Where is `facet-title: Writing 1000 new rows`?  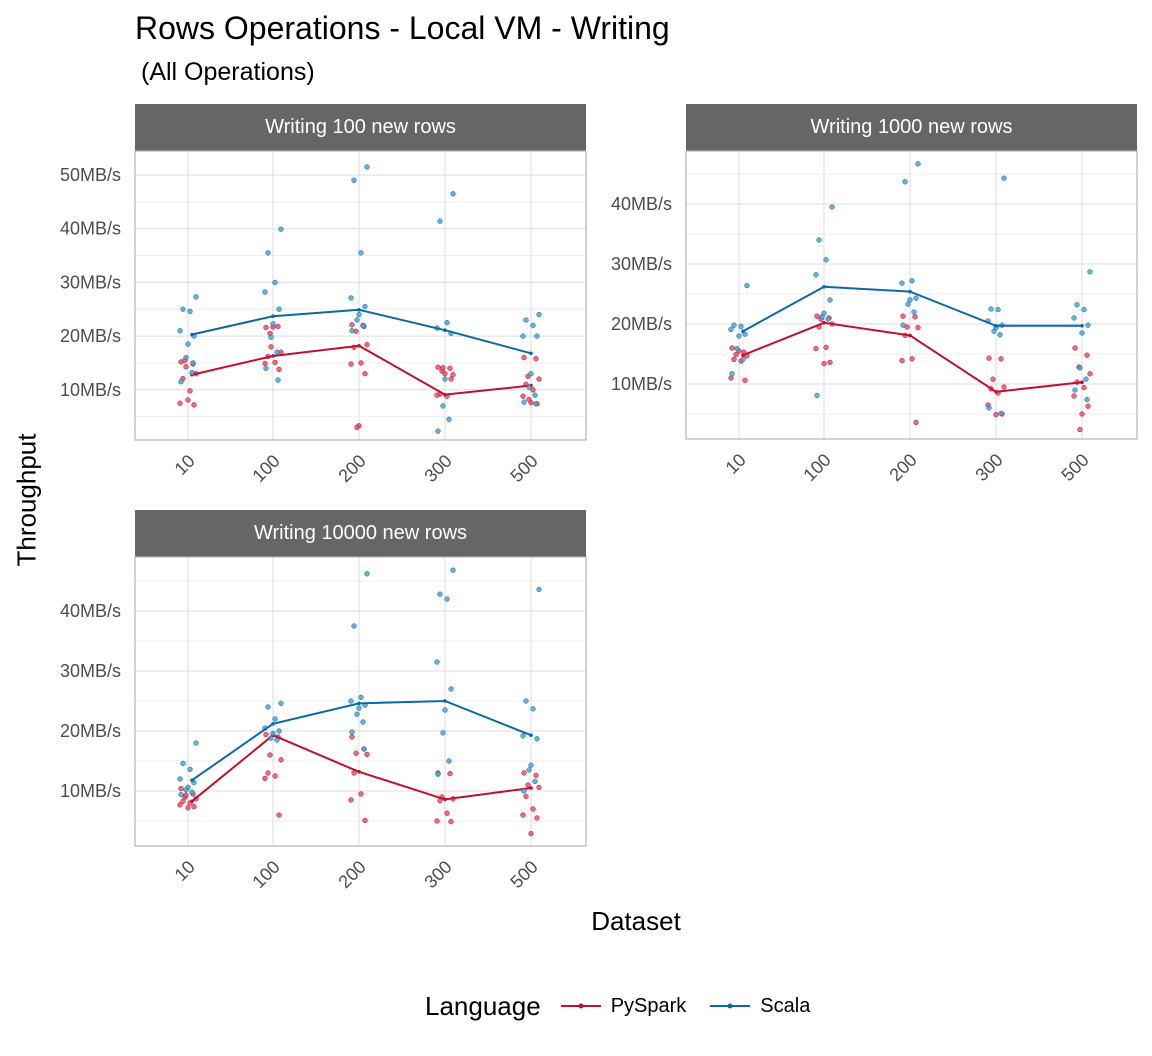 facet-title: Writing 1000 new rows is located at coordinates (911, 127).